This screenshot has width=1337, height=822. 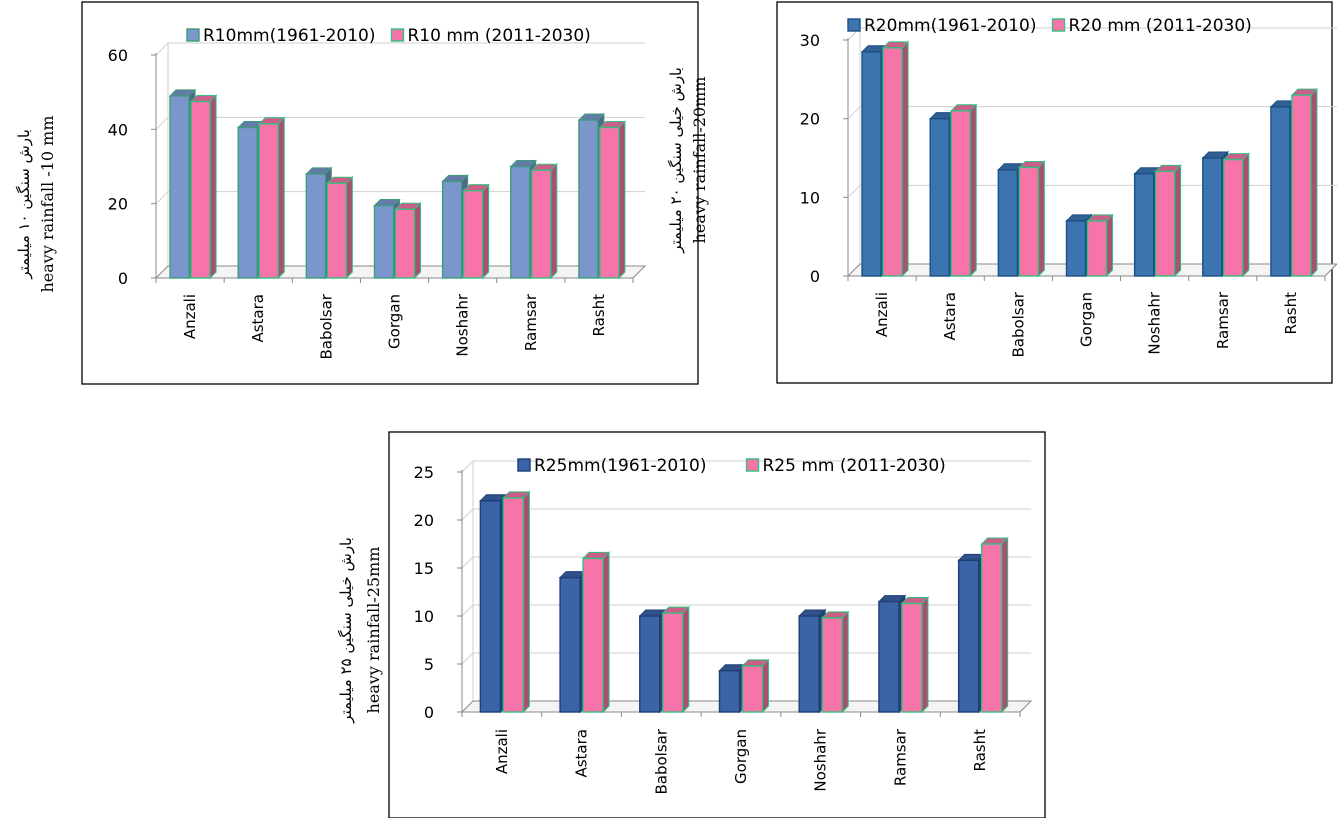 What do you see at coordinates (676, 160) in the screenshot?
I see `y-axis-title-fa: بارش خیلی سنگین ۲۰ میلیمتر` at bounding box center [676, 160].